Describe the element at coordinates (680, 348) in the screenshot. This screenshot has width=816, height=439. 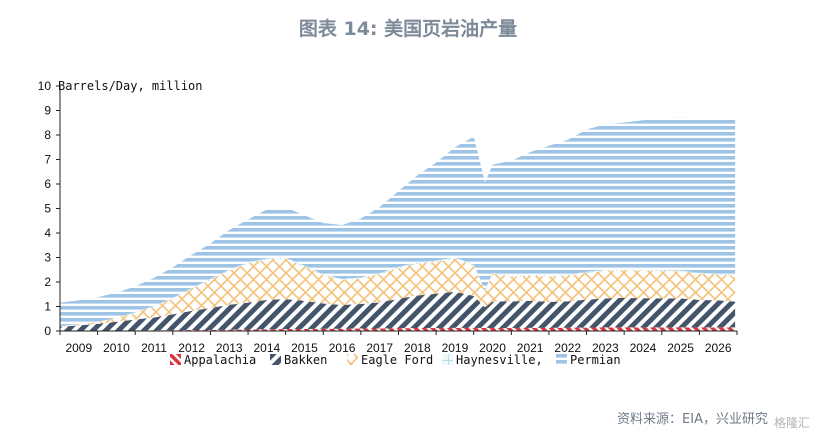
I see `x-tick-label: 2025` at that location.